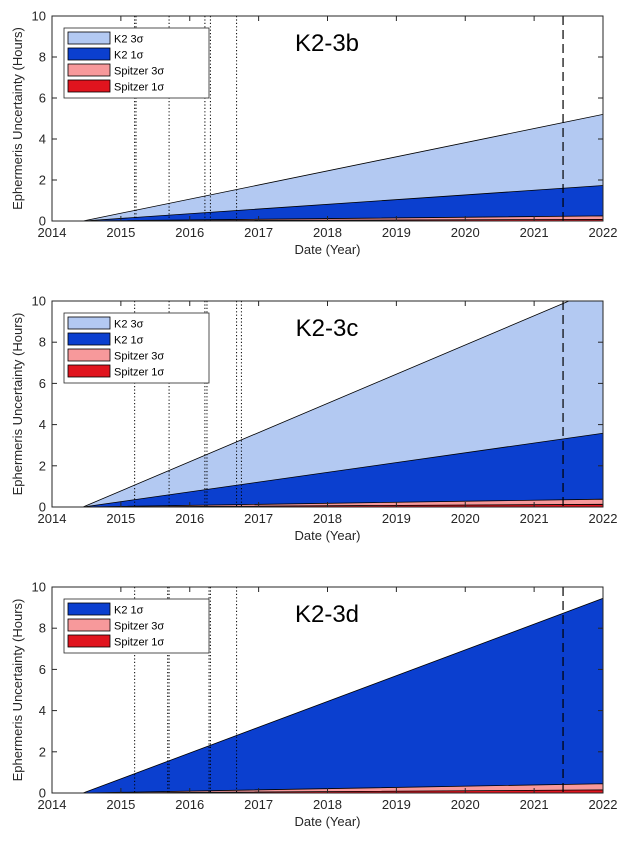 The width and height of the screenshot is (622, 842). Describe the element at coordinates (139, 643) in the screenshot. I see `legend-label-3: Spitzer 1σ` at that location.